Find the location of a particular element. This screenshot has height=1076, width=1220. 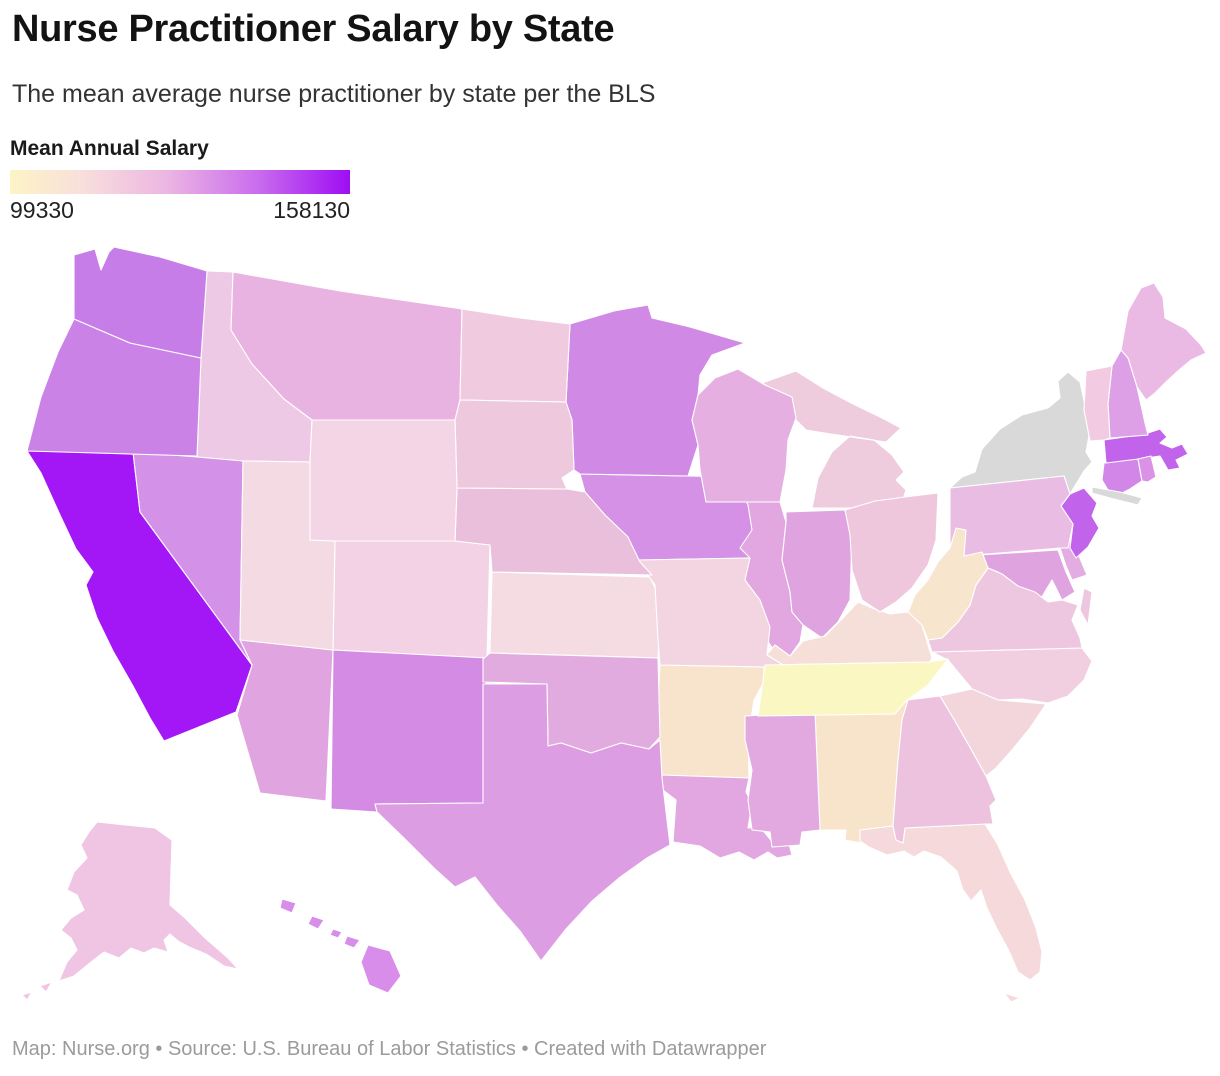

state-sc: South Carolina — ~115000 is located at coordinates (993, 732).